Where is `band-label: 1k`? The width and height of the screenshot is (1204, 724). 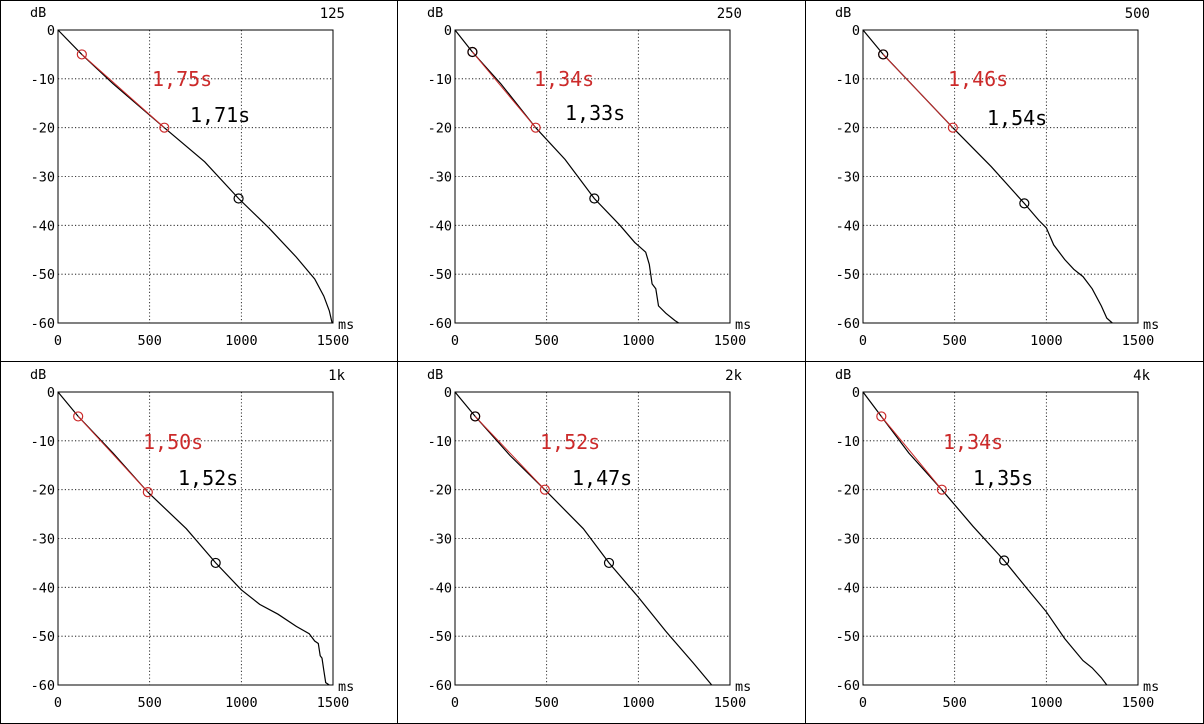
band-label: 1k is located at coordinates (336, 376).